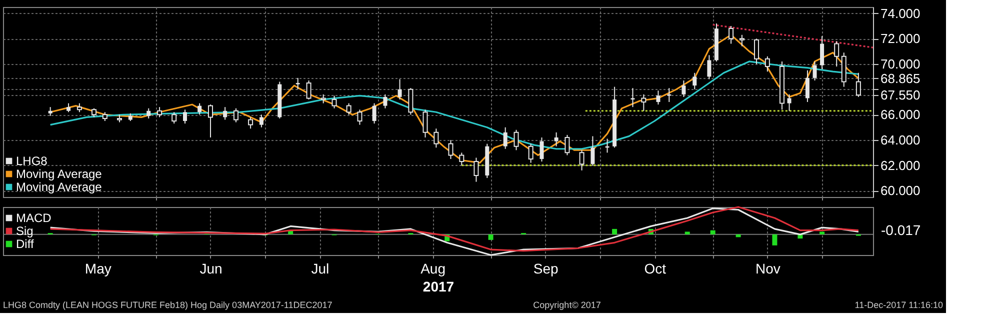  What do you see at coordinates (25, 231) in the screenshot?
I see `legend-label: Sig` at bounding box center [25, 231].